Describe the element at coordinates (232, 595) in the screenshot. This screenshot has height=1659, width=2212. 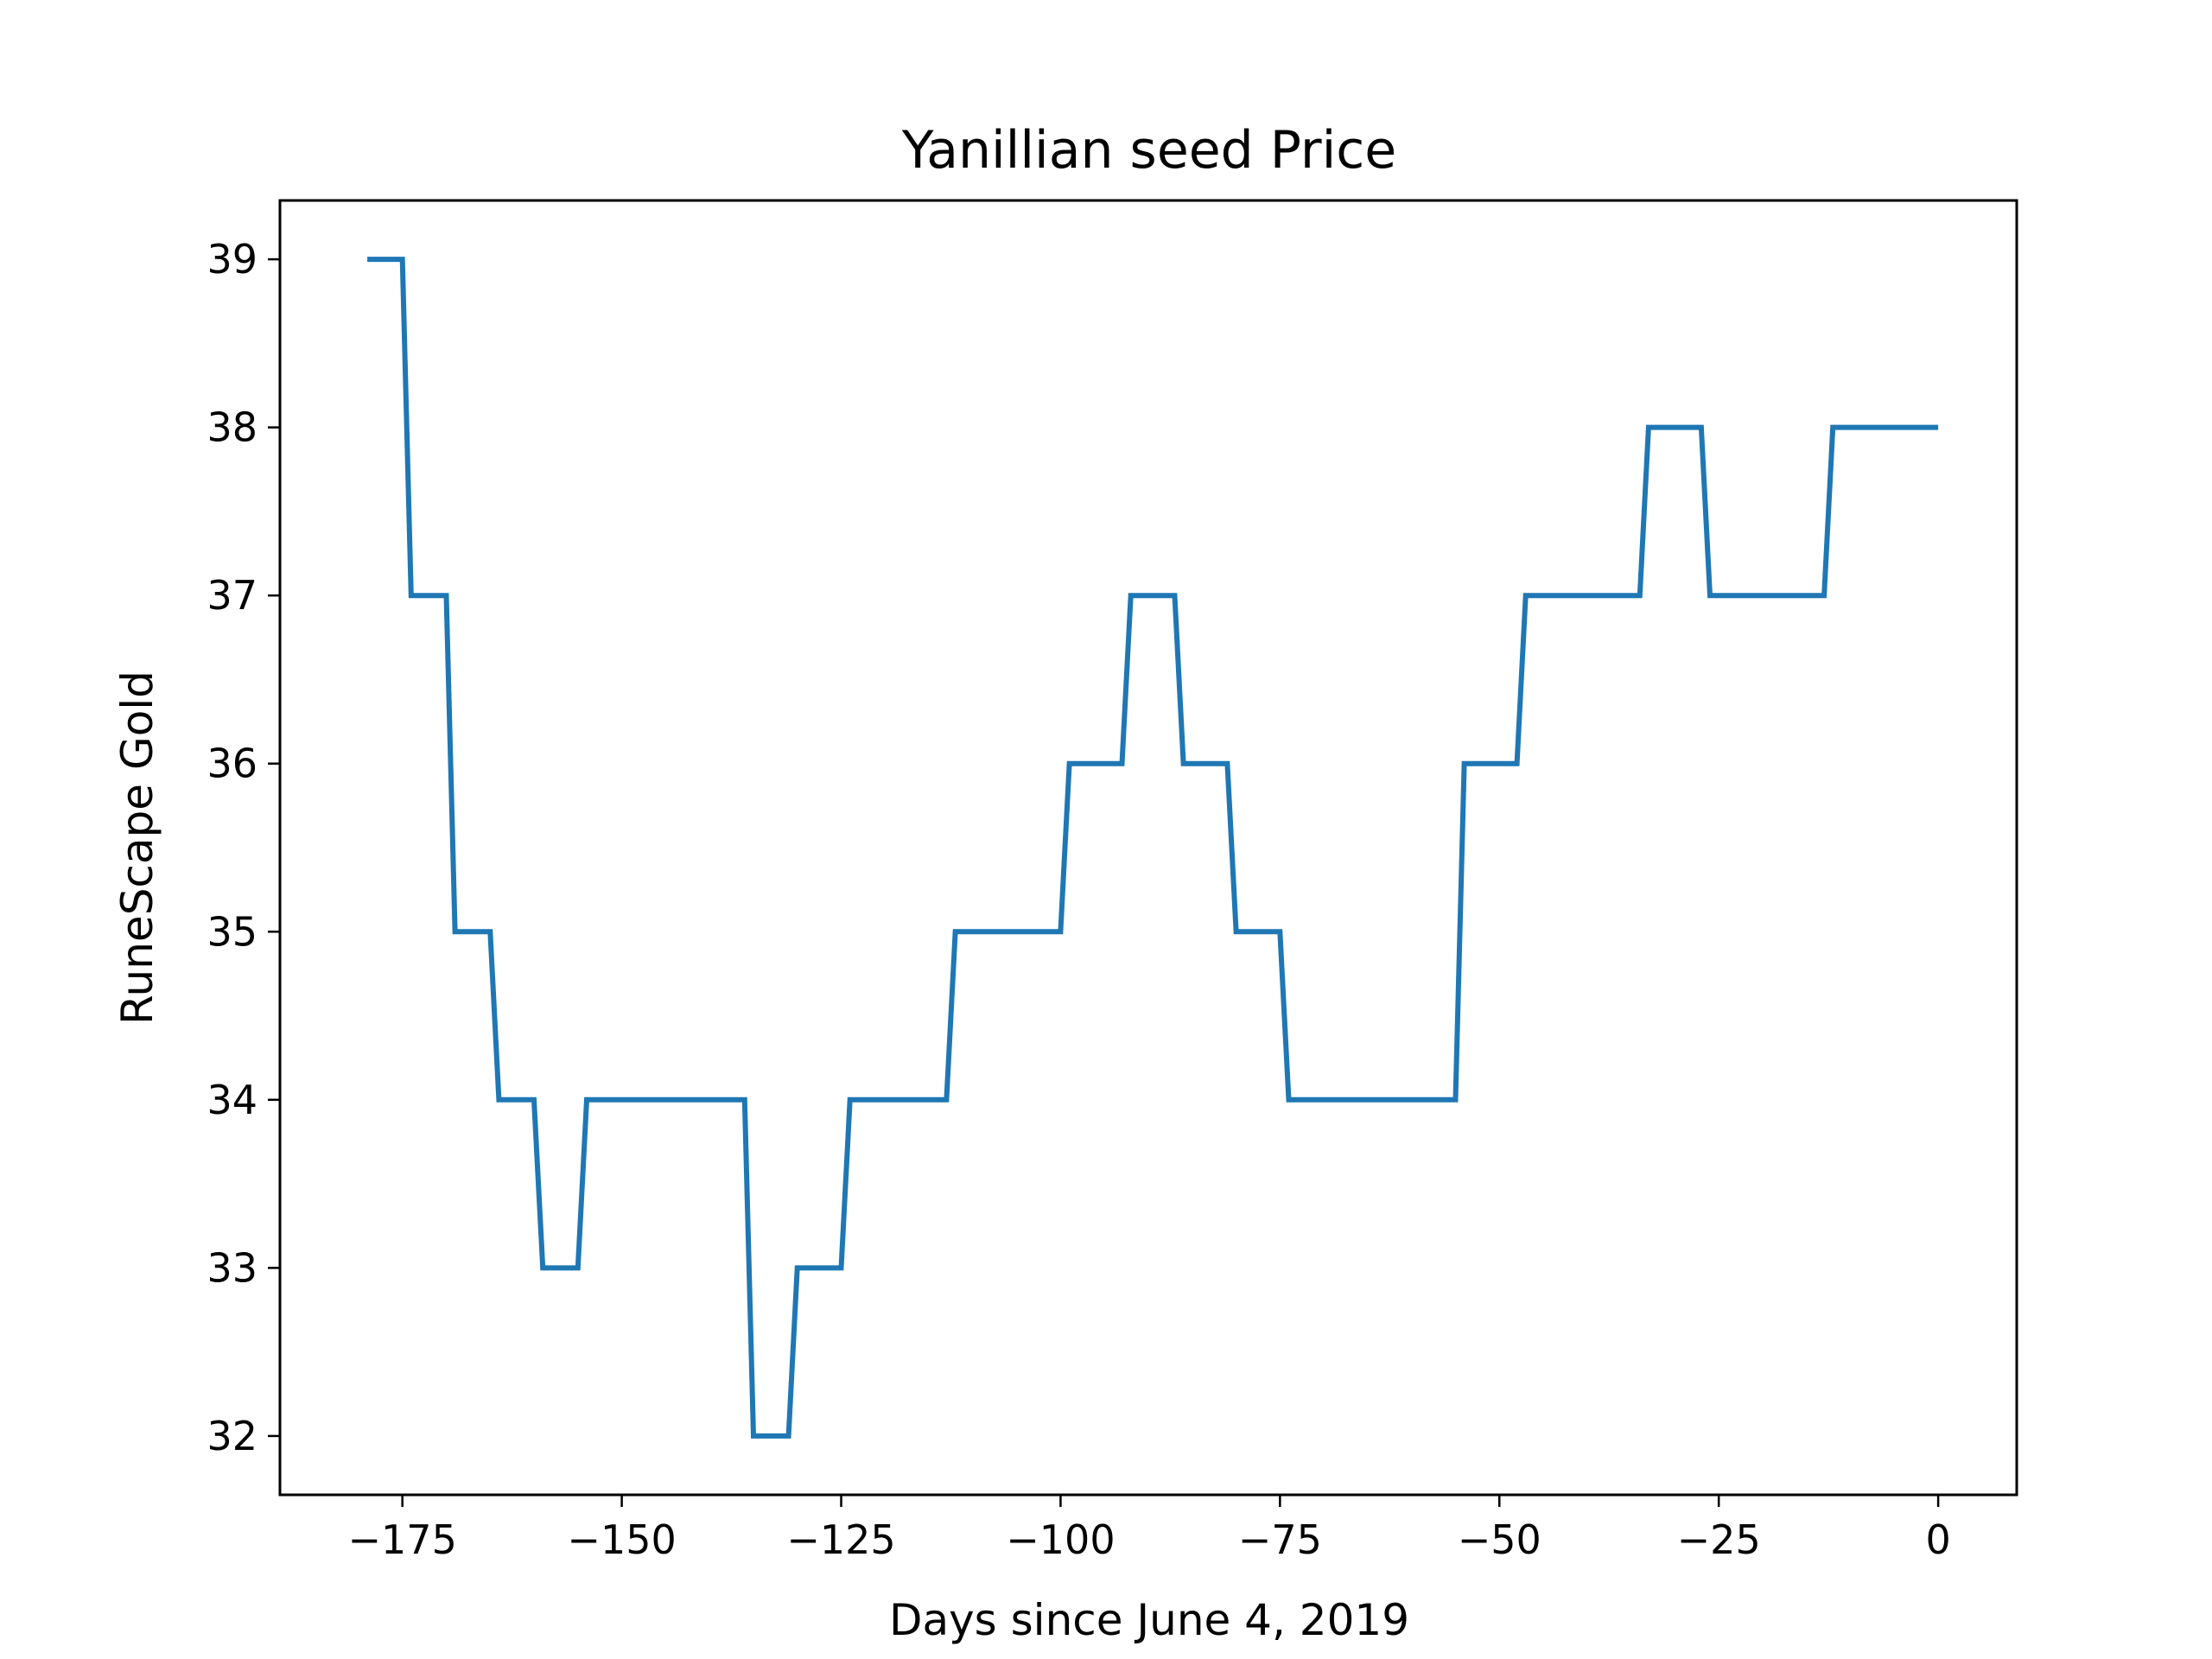
I see `y-tick-label: 37` at that location.